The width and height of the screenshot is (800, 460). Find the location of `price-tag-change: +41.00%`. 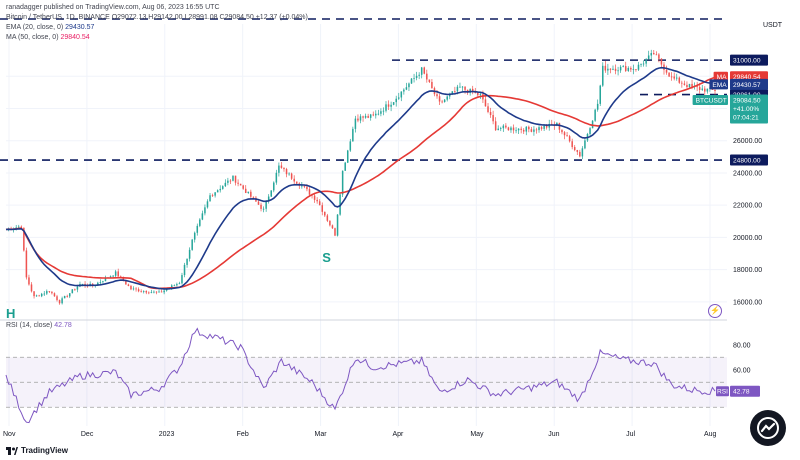

price-tag-change: +41.00% is located at coordinates (746, 109).